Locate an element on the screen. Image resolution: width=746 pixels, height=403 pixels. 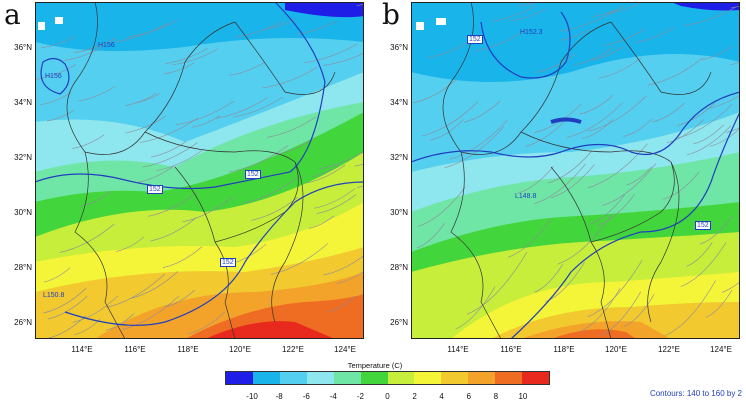
colorbar-tick-label: 4 is located at coordinates (441, 396).